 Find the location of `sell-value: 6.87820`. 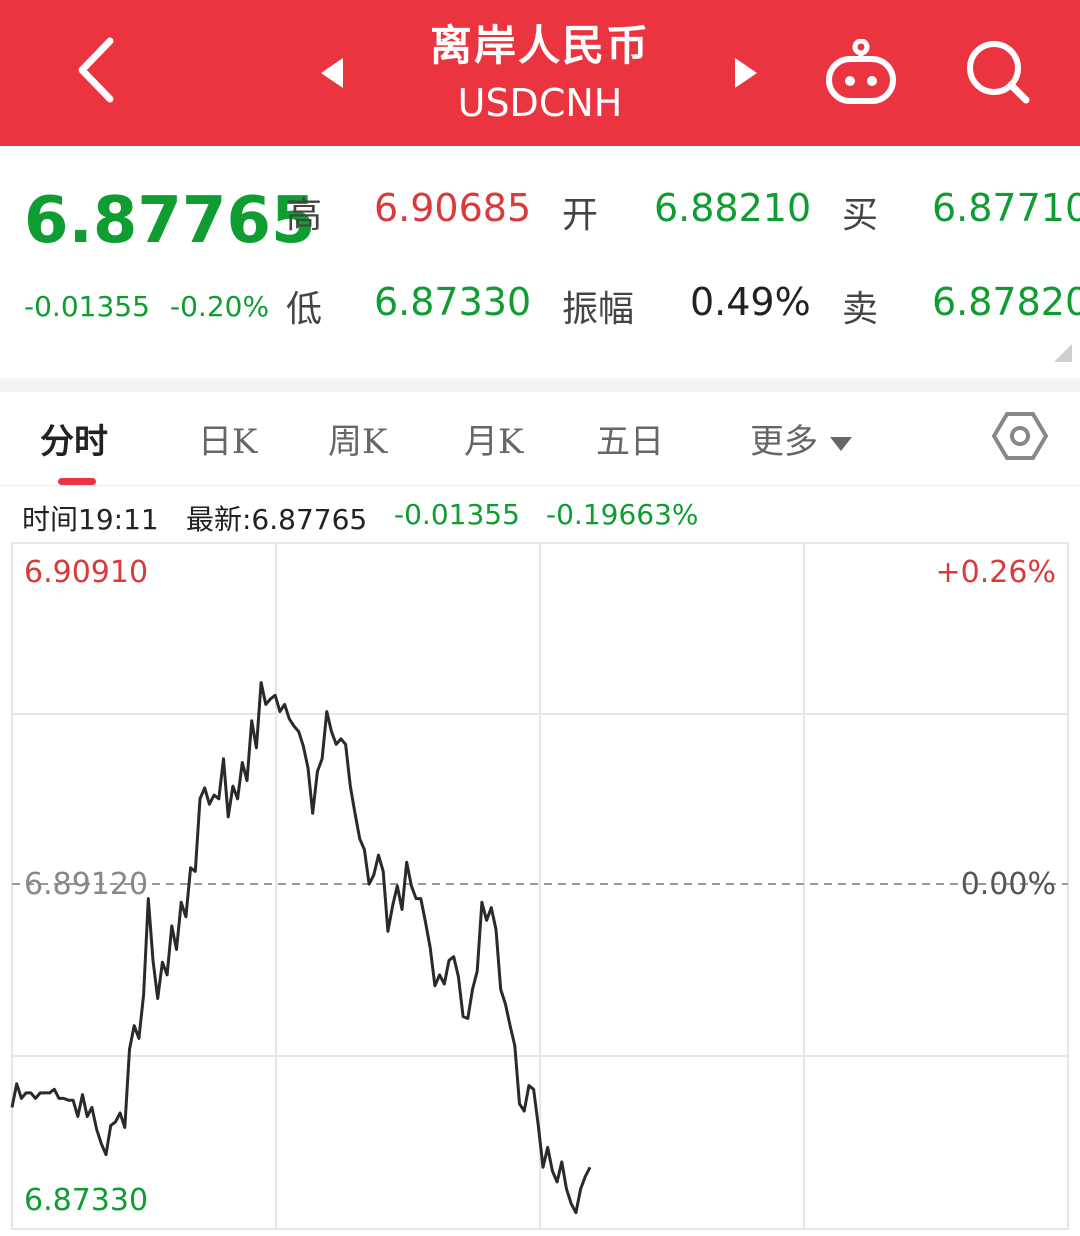

sell-value: 6.87820 is located at coordinates (1006, 302).